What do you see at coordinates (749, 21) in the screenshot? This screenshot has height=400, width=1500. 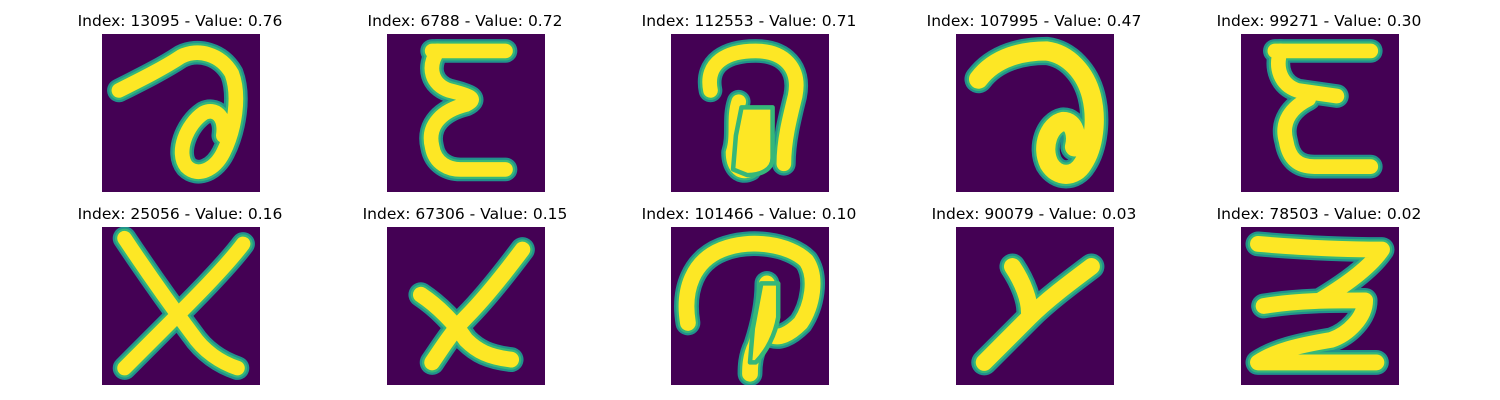 I see `panel-title: Index: 112553 - Value: 0.71` at bounding box center [749, 21].